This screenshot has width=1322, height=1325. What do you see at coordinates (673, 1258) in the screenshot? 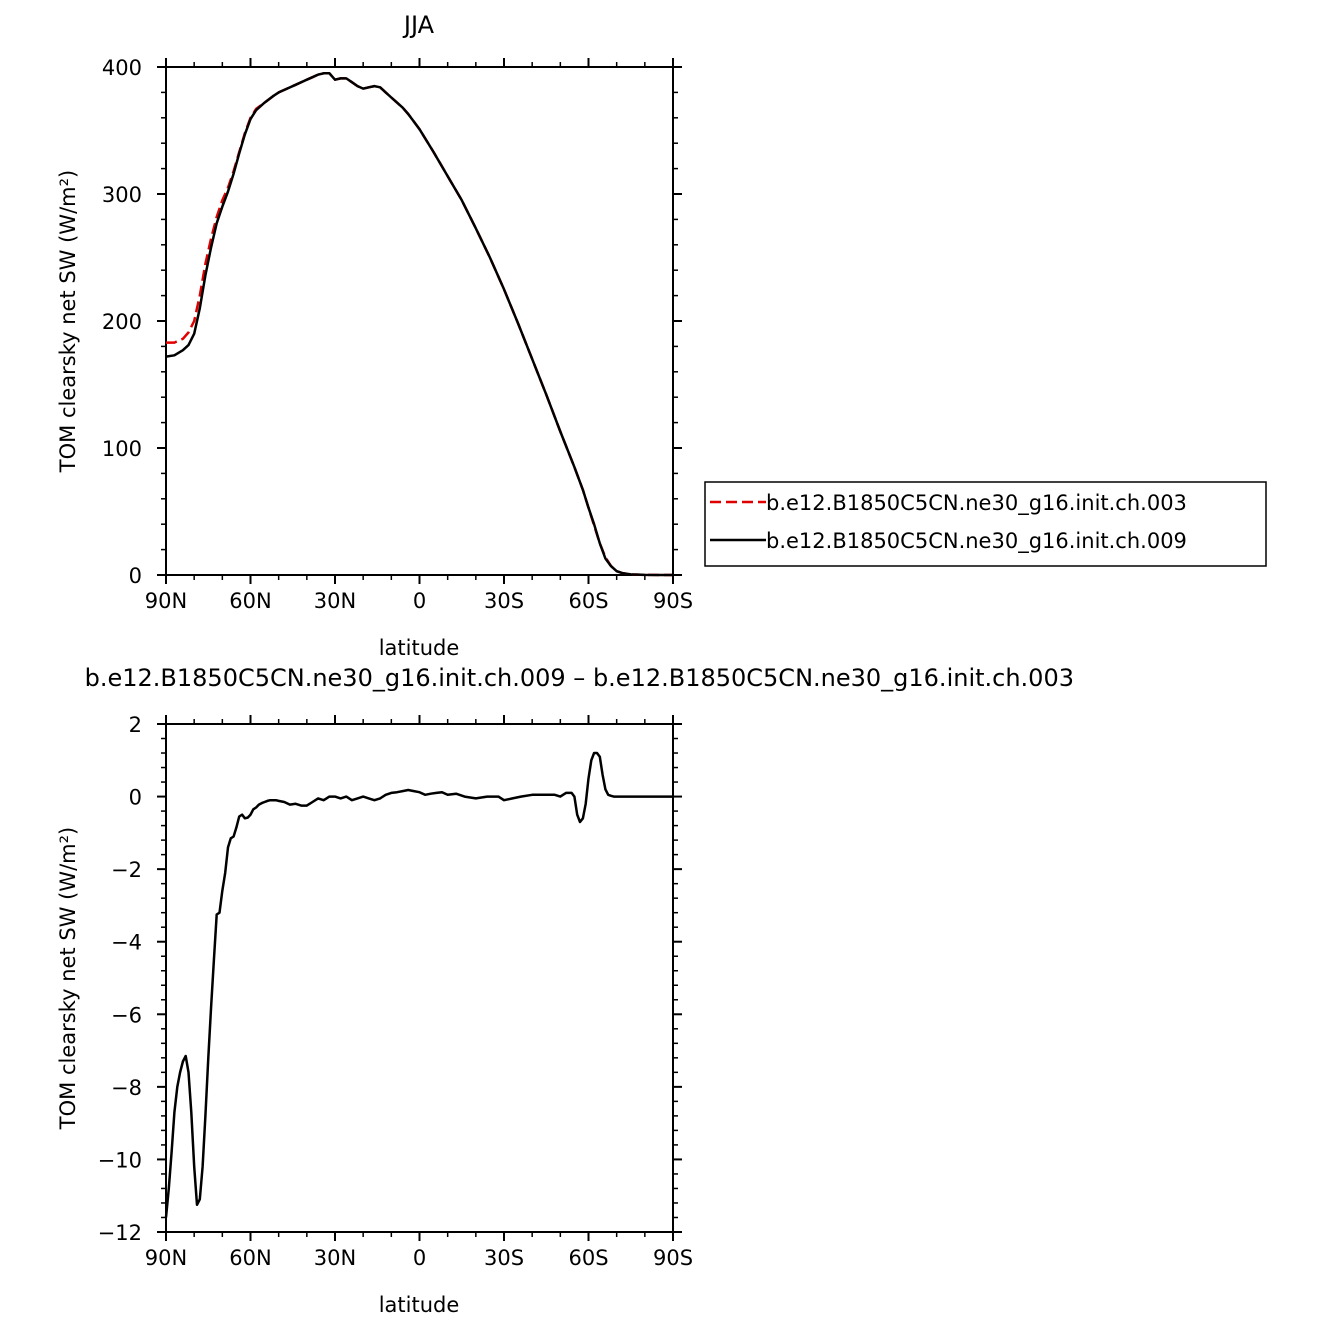
I see `bottom-x-tick-label: 90S` at bounding box center [673, 1258].